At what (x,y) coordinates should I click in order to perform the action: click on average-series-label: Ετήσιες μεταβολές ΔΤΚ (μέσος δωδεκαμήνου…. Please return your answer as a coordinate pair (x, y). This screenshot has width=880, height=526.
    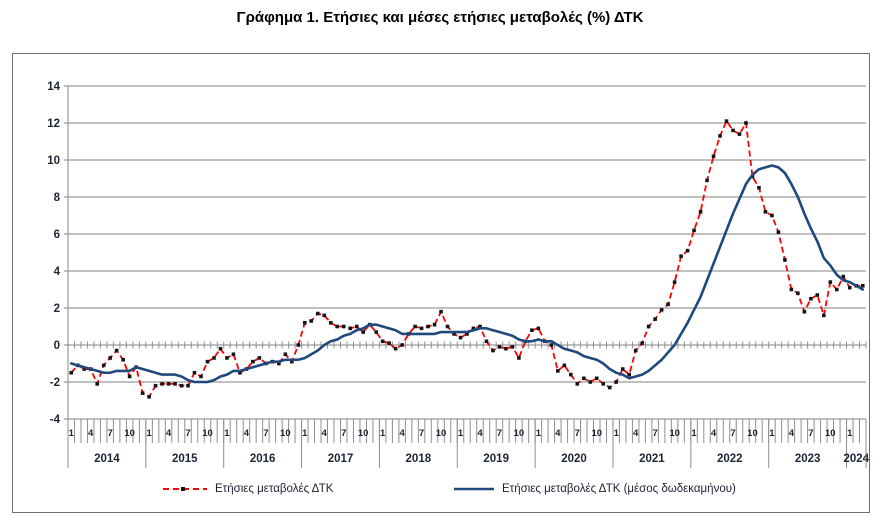
    Looking at the image, I should click on (619, 489).